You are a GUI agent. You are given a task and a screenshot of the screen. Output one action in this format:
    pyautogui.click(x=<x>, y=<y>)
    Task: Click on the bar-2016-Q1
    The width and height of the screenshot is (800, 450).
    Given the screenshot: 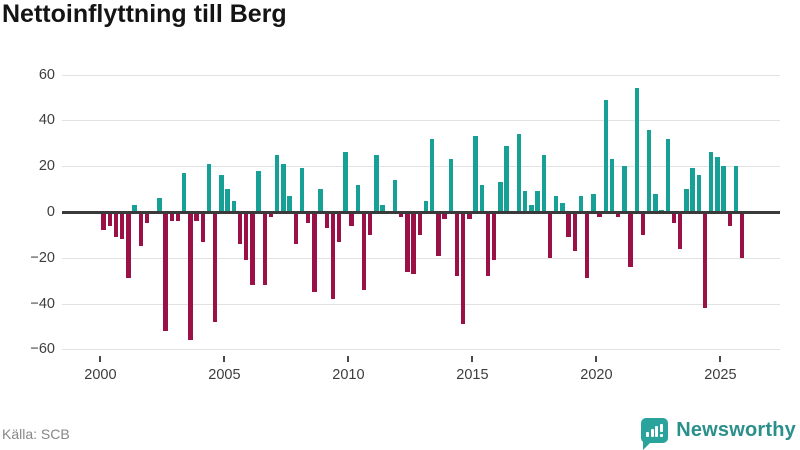 What is the action you would take?
    pyautogui.click(x=500, y=197)
    